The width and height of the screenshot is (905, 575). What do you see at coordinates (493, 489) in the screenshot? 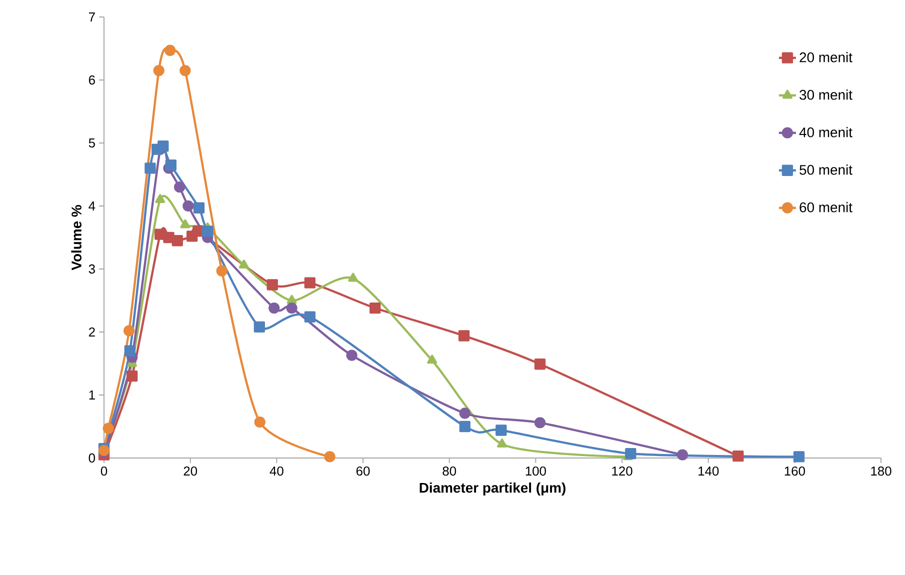
I see `x-axis-title: Diameter partikel (μm)` at bounding box center [493, 489].